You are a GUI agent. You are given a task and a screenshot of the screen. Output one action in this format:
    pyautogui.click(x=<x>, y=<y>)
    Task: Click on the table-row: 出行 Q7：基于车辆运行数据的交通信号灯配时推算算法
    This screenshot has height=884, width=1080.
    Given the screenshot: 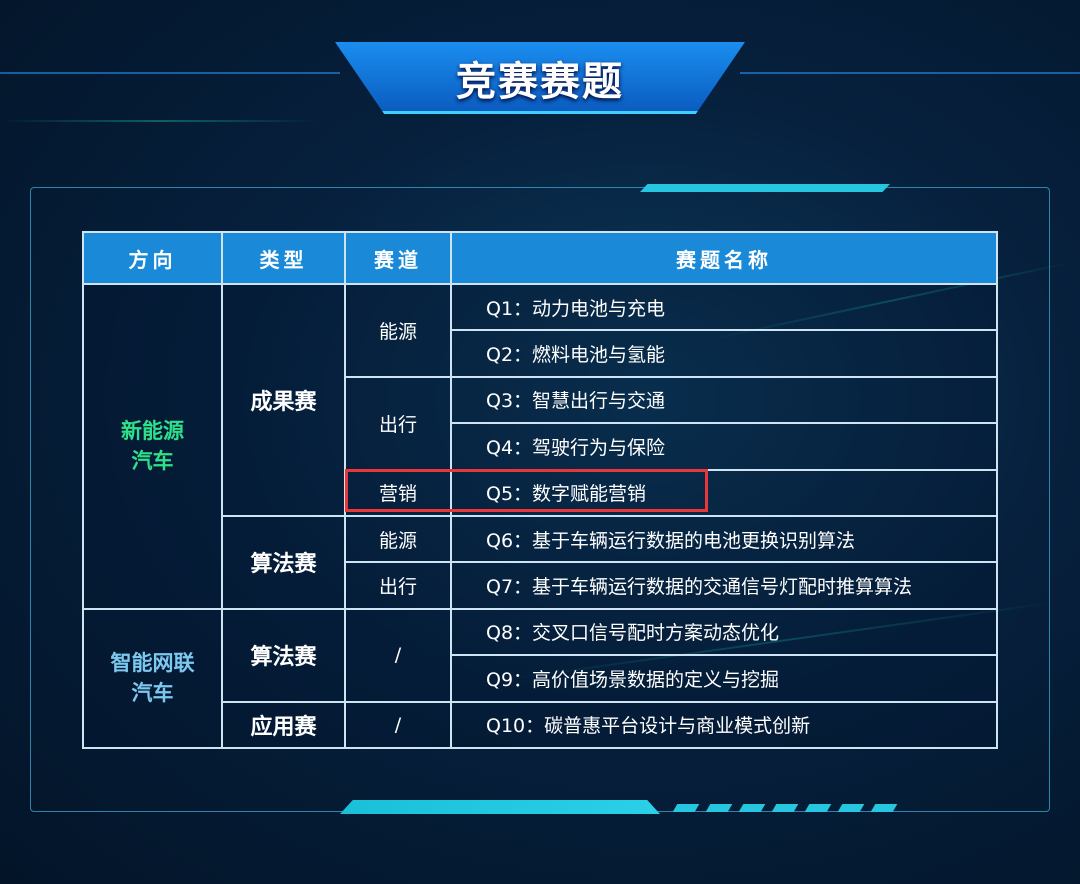 What is the action you would take?
    pyautogui.click(x=540, y=585)
    